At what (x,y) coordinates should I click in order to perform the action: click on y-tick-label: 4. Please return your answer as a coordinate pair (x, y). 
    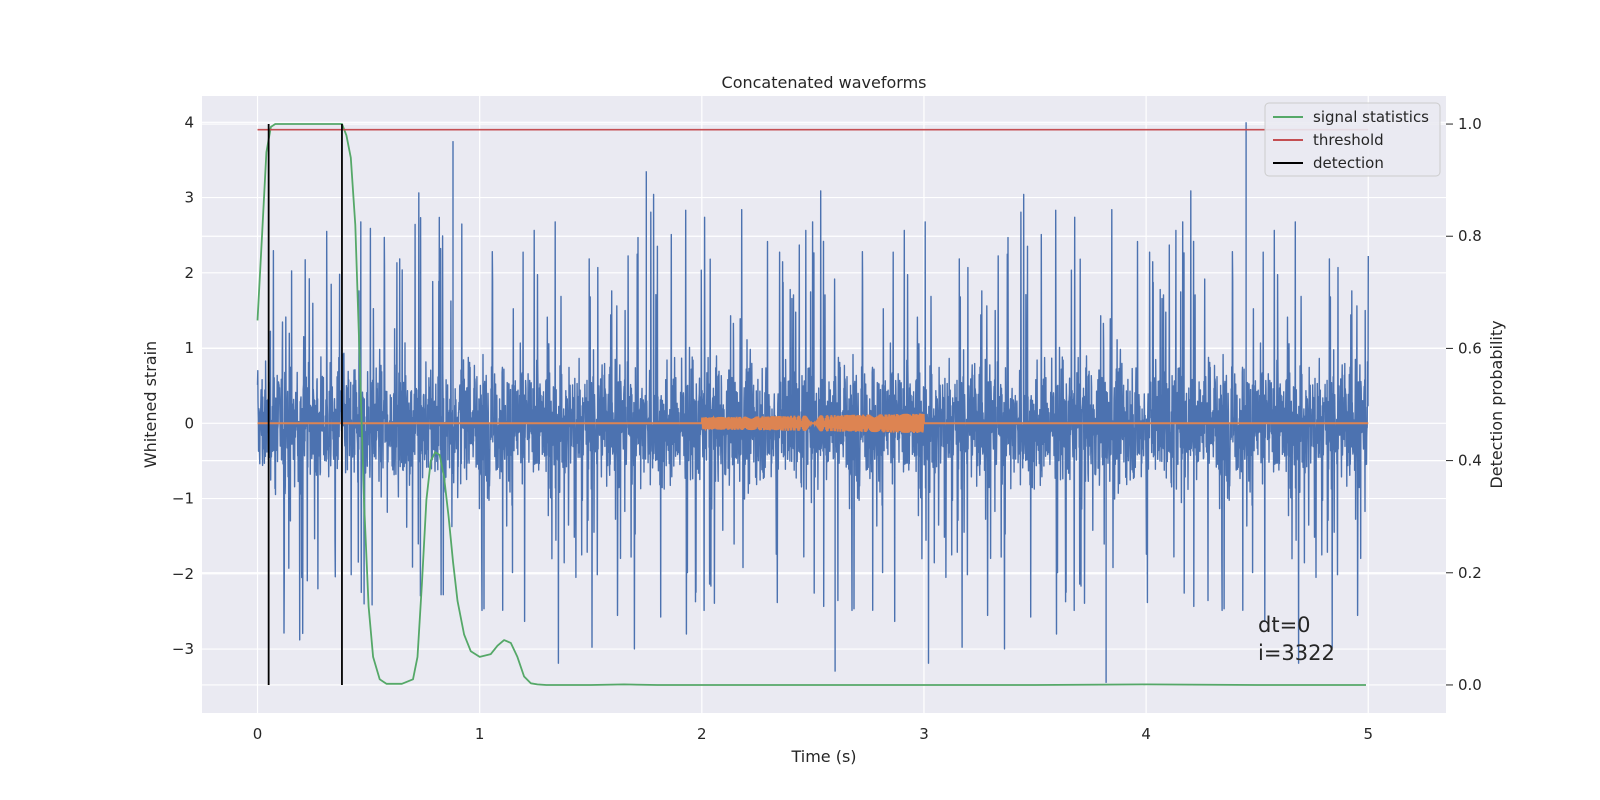
    Looking at the image, I should click on (189, 122).